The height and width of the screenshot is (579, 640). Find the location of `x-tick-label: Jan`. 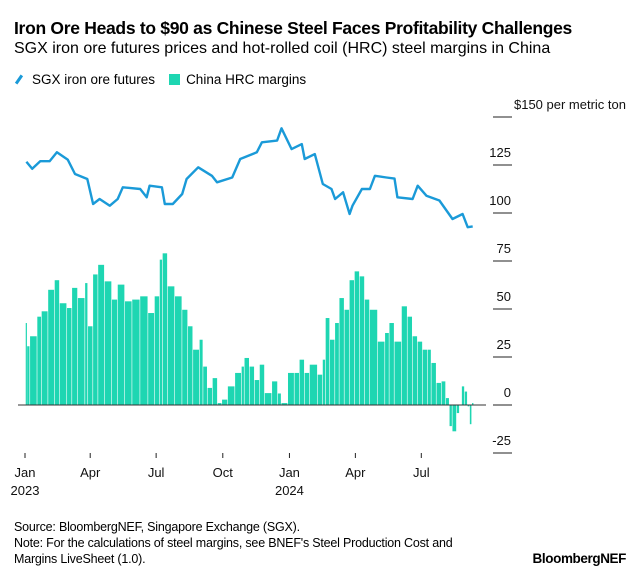

x-tick-label: Jan is located at coordinates (25, 472).